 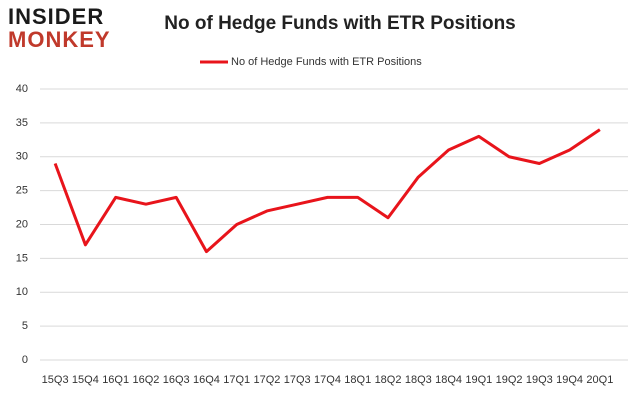 I want to click on x-tick-label: 19Q1, so click(x=478, y=380).